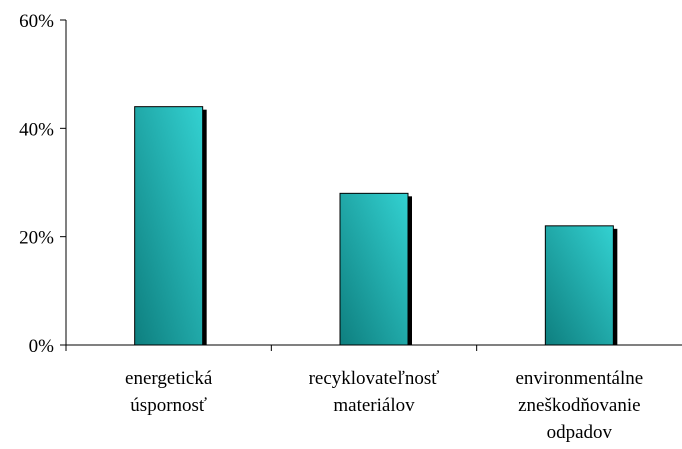 This screenshot has width=682, height=449. I want to click on y-tick-label: 0%, so click(42, 346).